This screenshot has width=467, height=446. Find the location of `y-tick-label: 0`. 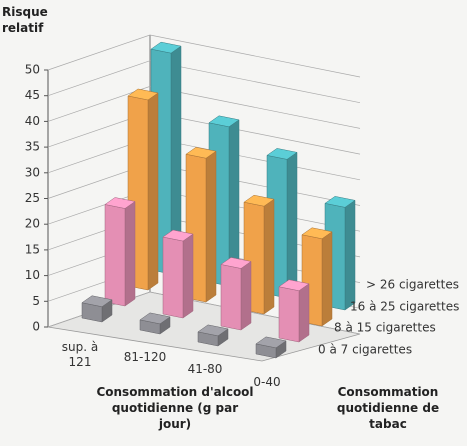

y-tick-label: 0 is located at coordinates (36, 327).